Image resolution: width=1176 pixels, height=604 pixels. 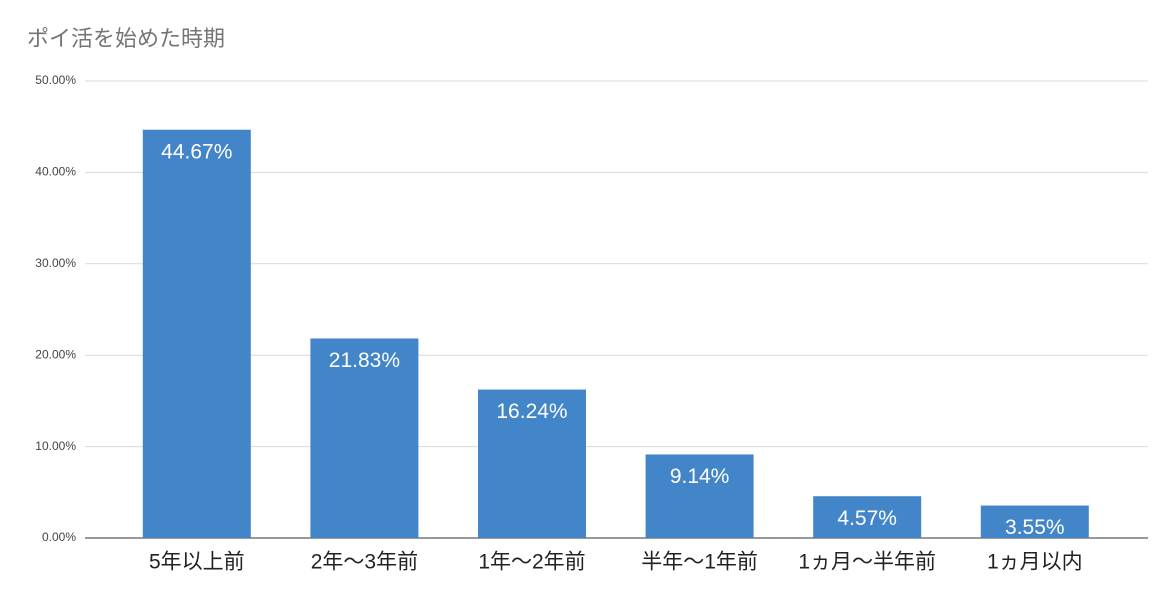 What do you see at coordinates (364, 360) in the screenshot?
I see `value-label: 21.83%` at bounding box center [364, 360].